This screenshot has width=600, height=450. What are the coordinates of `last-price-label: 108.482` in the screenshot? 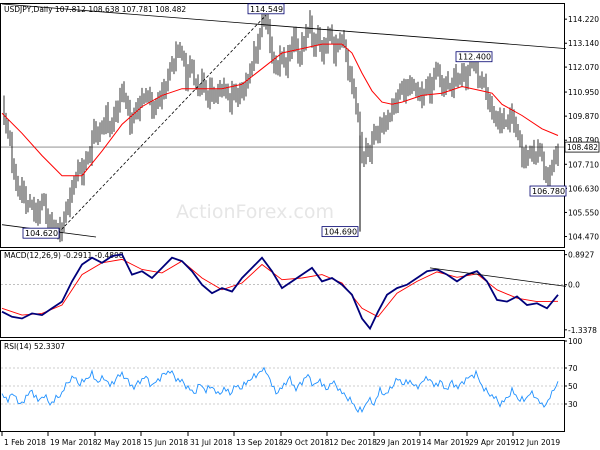 It's located at (582, 147).